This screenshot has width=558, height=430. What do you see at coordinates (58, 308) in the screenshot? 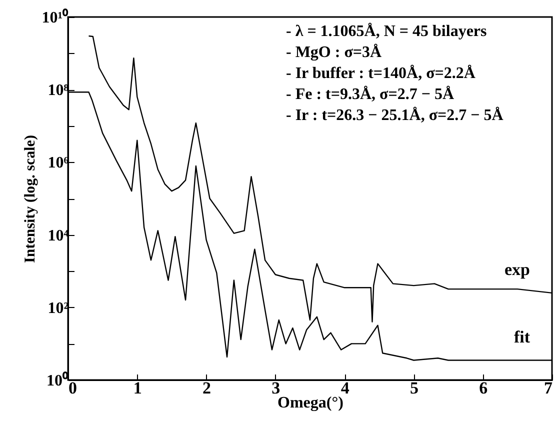
I see `y-tick-label: 10²` at bounding box center [58, 308].